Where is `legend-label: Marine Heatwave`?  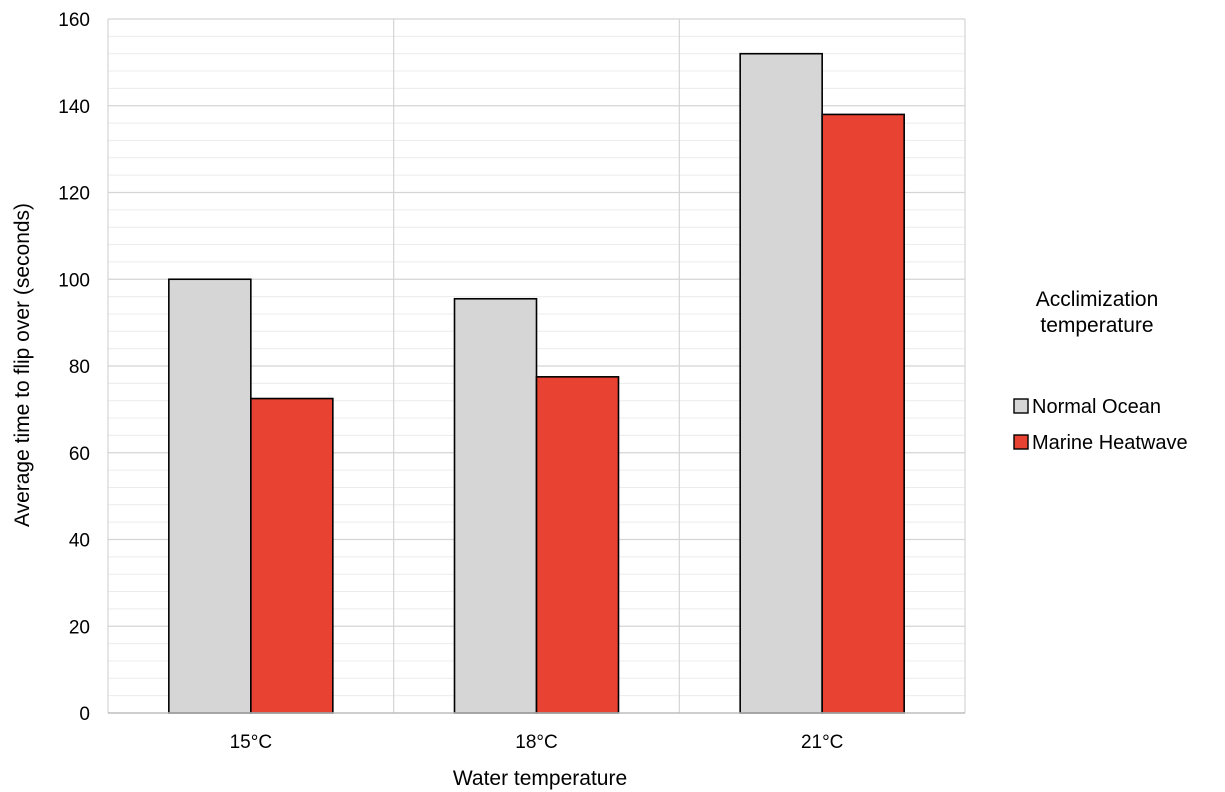
legend-label: Marine Heatwave is located at coordinates (1110, 443).